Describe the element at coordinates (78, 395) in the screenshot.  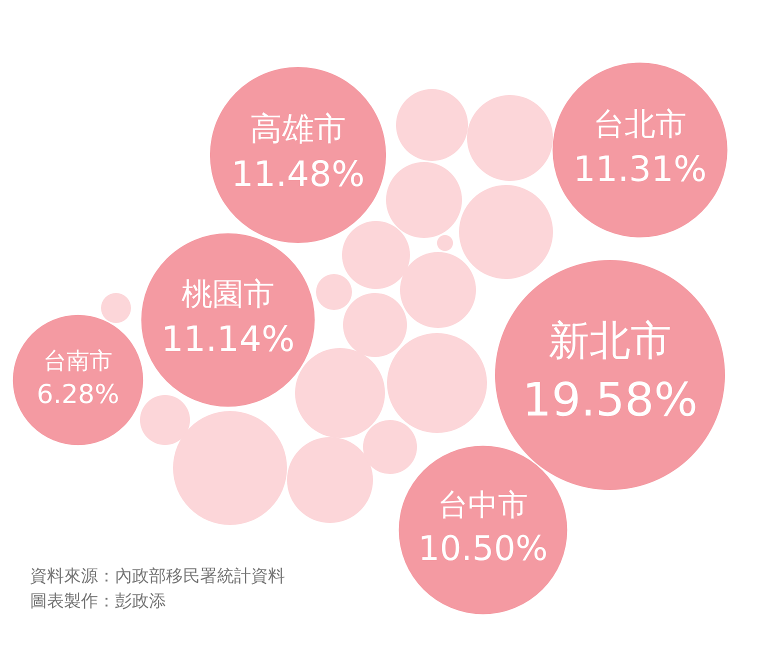
I see `data-label: 6.28%` at that location.